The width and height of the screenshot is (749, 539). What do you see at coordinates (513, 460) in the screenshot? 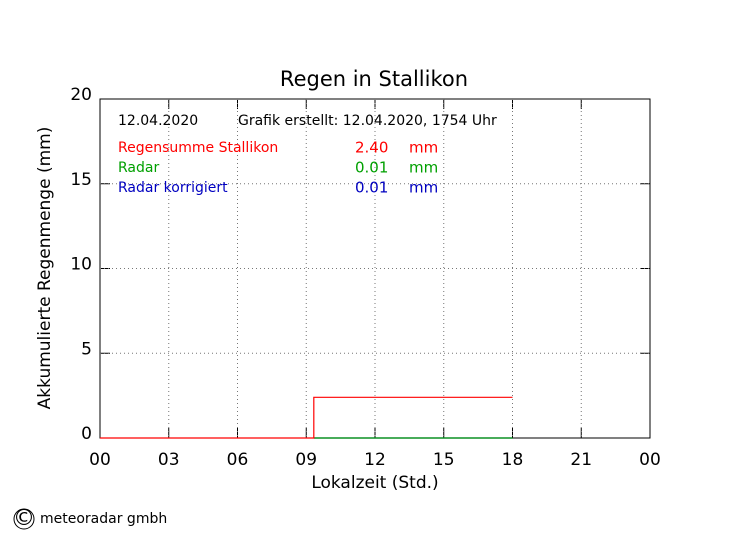
I see `x-tick-label: 18` at bounding box center [513, 460].